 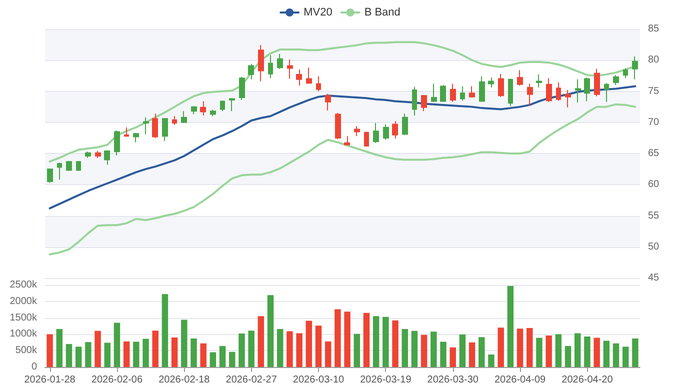 What do you see at coordinates (654, 29) in the screenshot?
I see `y-tick-label: 85` at bounding box center [654, 29].